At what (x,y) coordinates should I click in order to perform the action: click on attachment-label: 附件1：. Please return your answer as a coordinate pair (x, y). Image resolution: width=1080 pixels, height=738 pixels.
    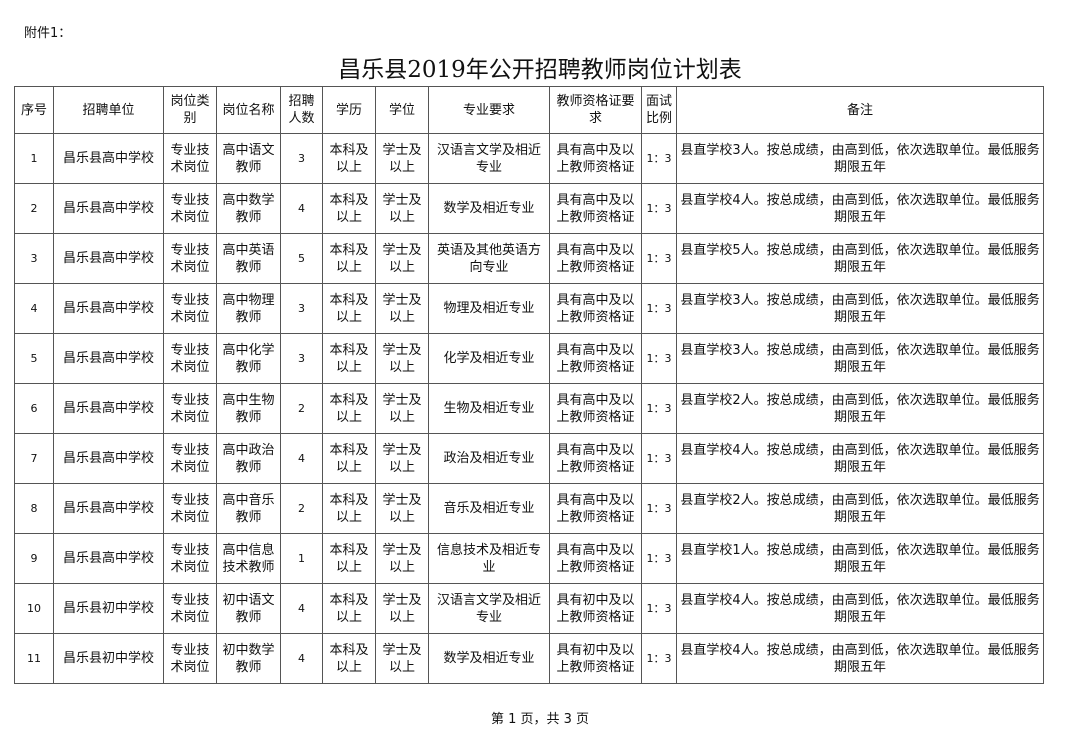
    Looking at the image, I should click on (48, 33).